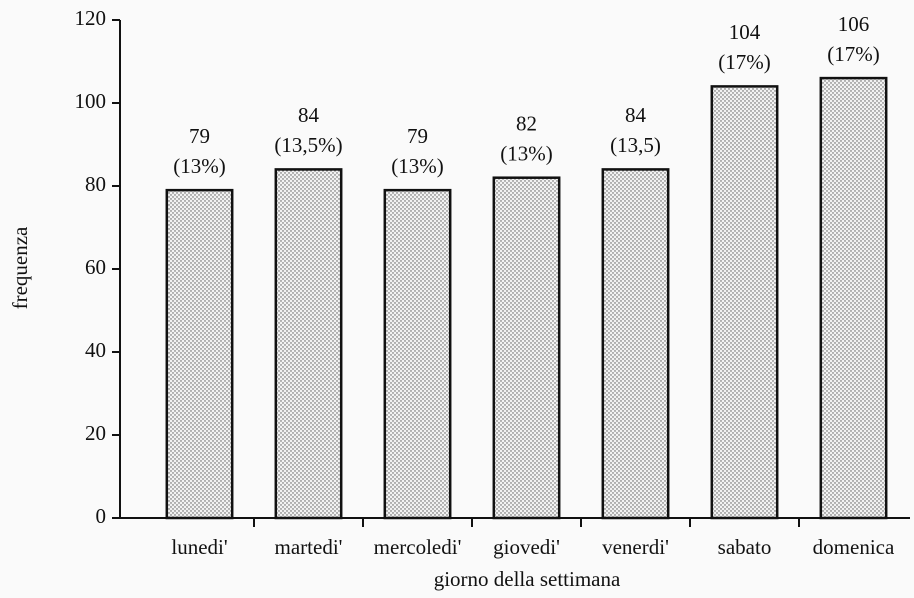 Image resolution: width=914 pixels, height=598 pixels. Describe the element at coordinates (745, 32) in the screenshot. I see `value-label: 104` at that location.